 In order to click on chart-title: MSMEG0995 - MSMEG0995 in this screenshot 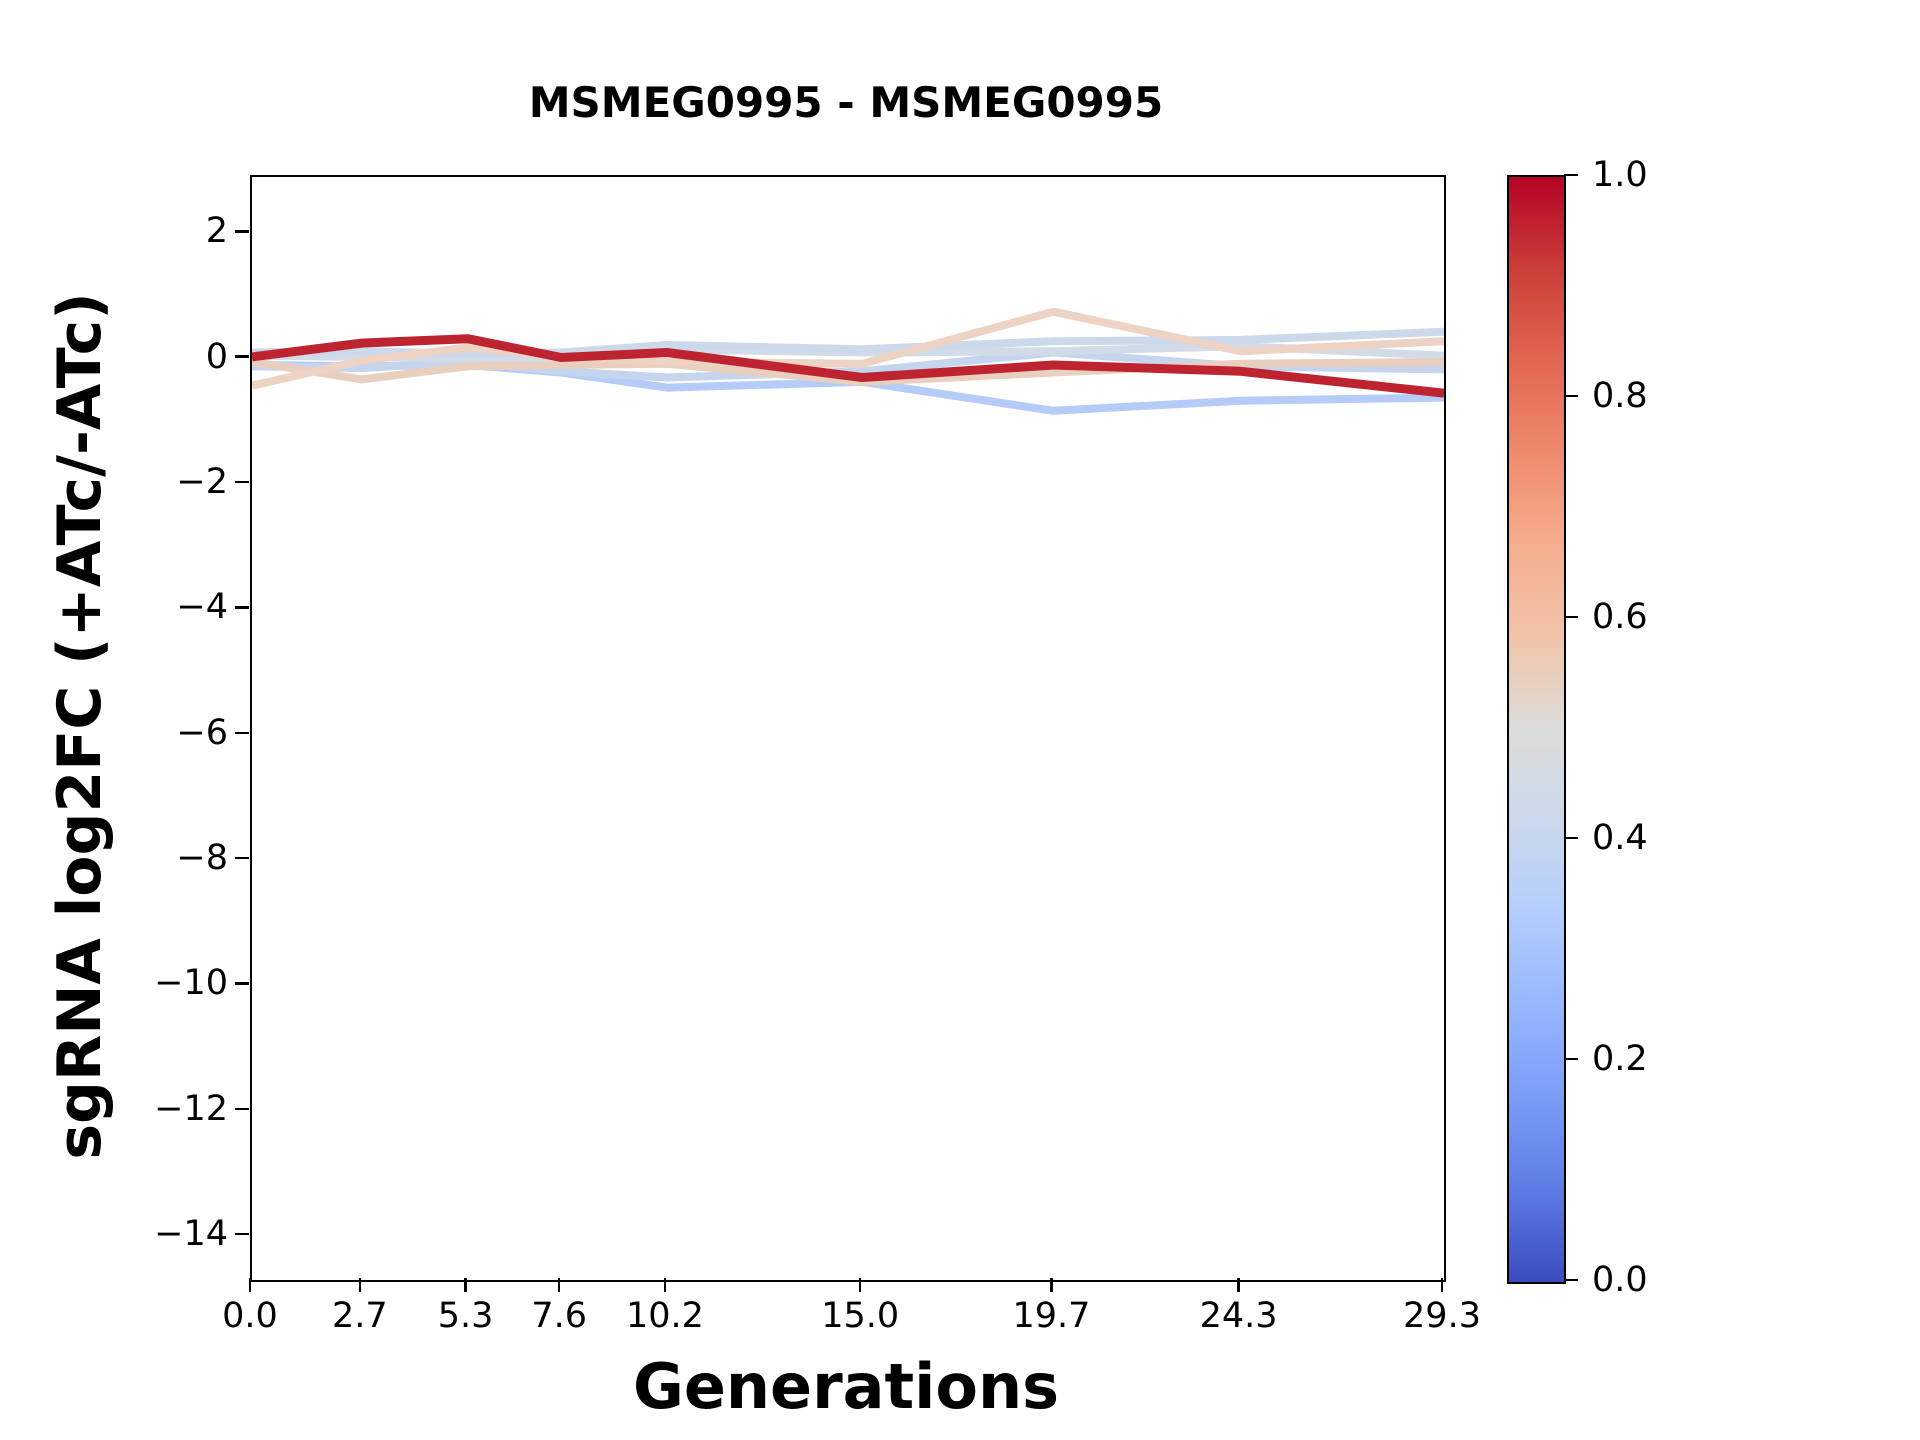, I will do `click(846, 102)`.